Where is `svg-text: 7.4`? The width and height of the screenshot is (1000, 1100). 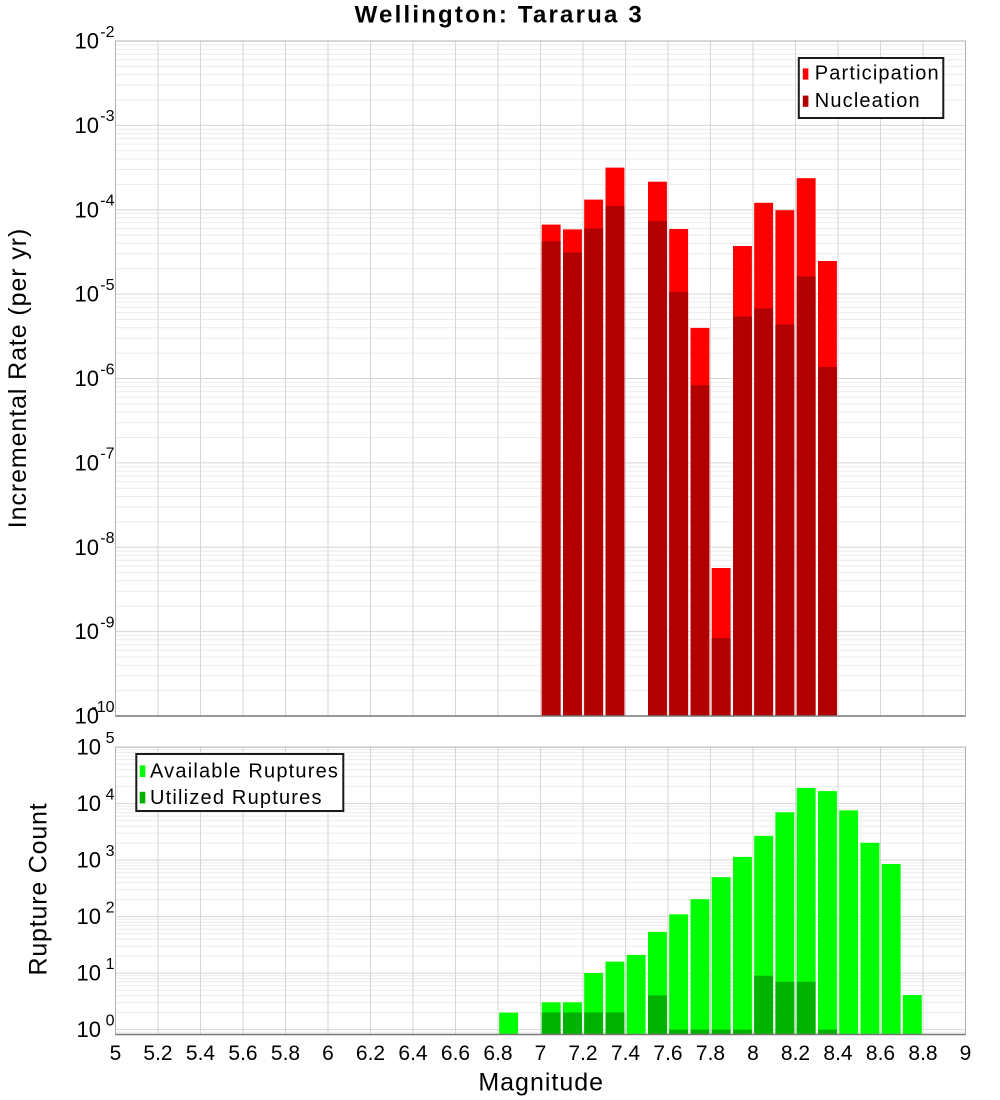
svg-text: 7.4 is located at coordinates (626, 1053).